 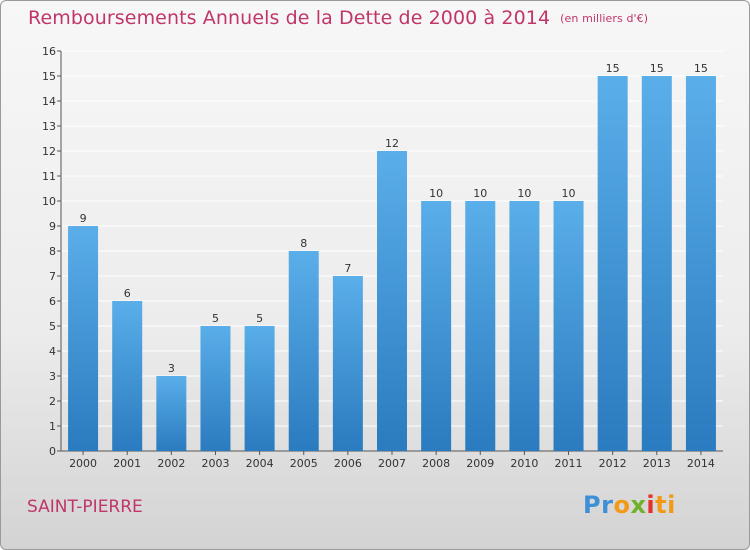 I want to click on bar-2001, so click(x=127, y=376).